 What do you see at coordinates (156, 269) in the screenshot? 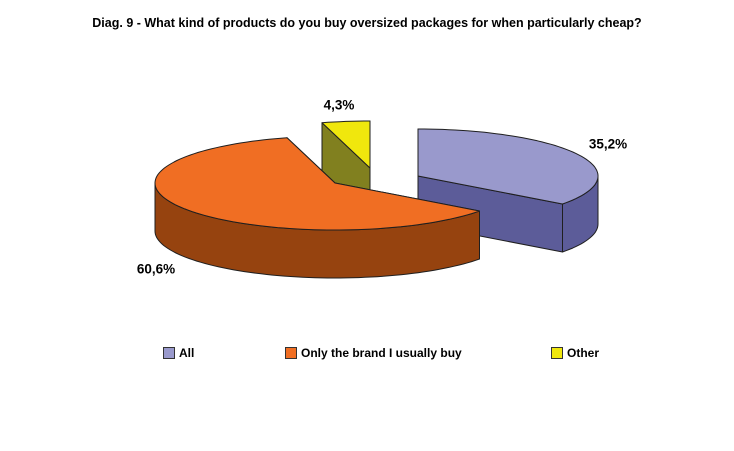
I see `slice-value-label-only-brand: 60,6%` at bounding box center [156, 269].